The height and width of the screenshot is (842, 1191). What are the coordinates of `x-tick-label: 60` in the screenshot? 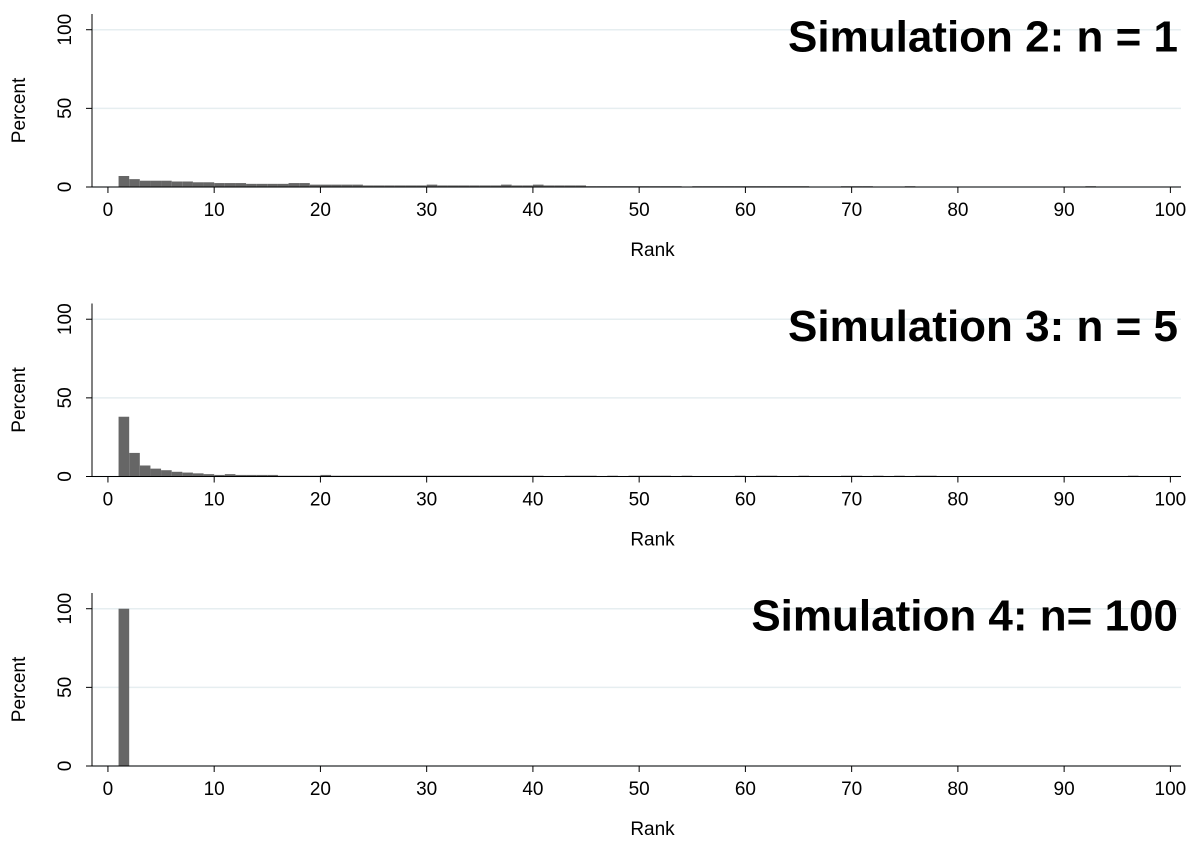 It's located at (745, 210).